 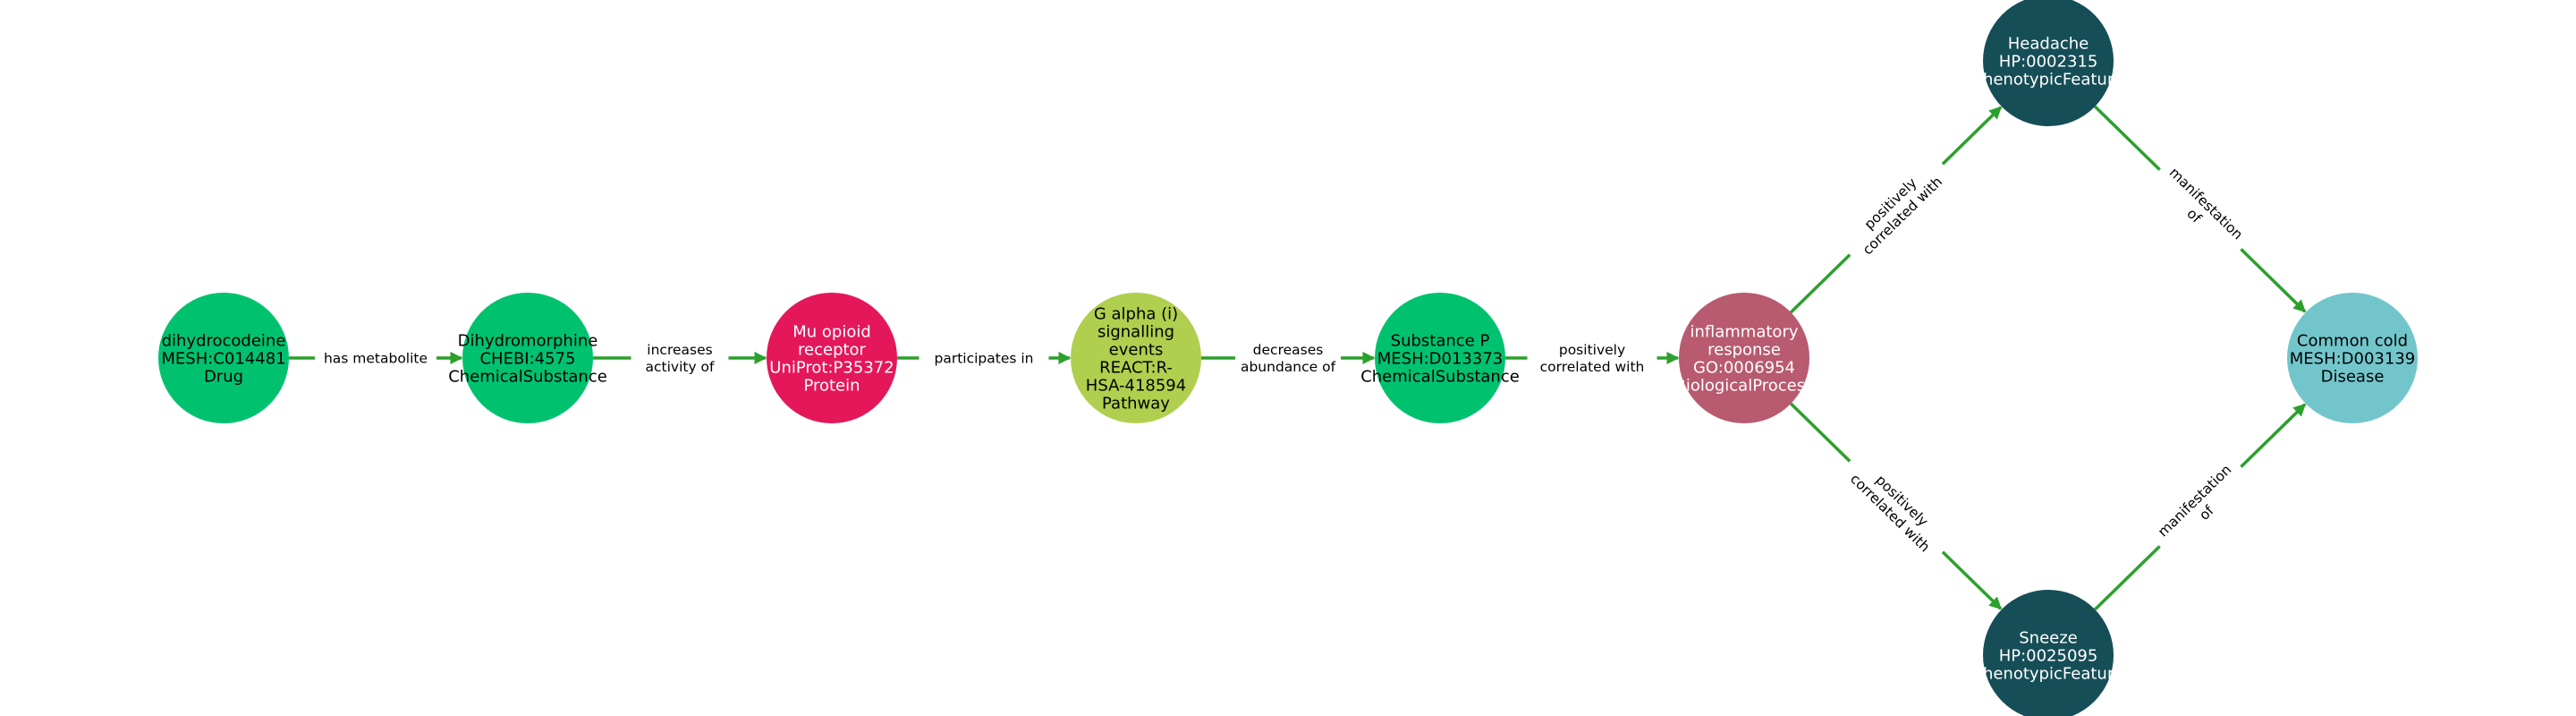 I want to click on node-label-line: events, so click(x=1136, y=350).